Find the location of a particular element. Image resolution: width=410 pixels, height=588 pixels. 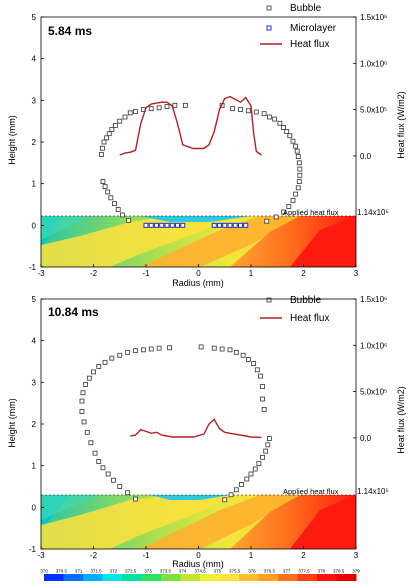

y2-tick-label: 5.0x10⁵ is located at coordinates (373, 110).